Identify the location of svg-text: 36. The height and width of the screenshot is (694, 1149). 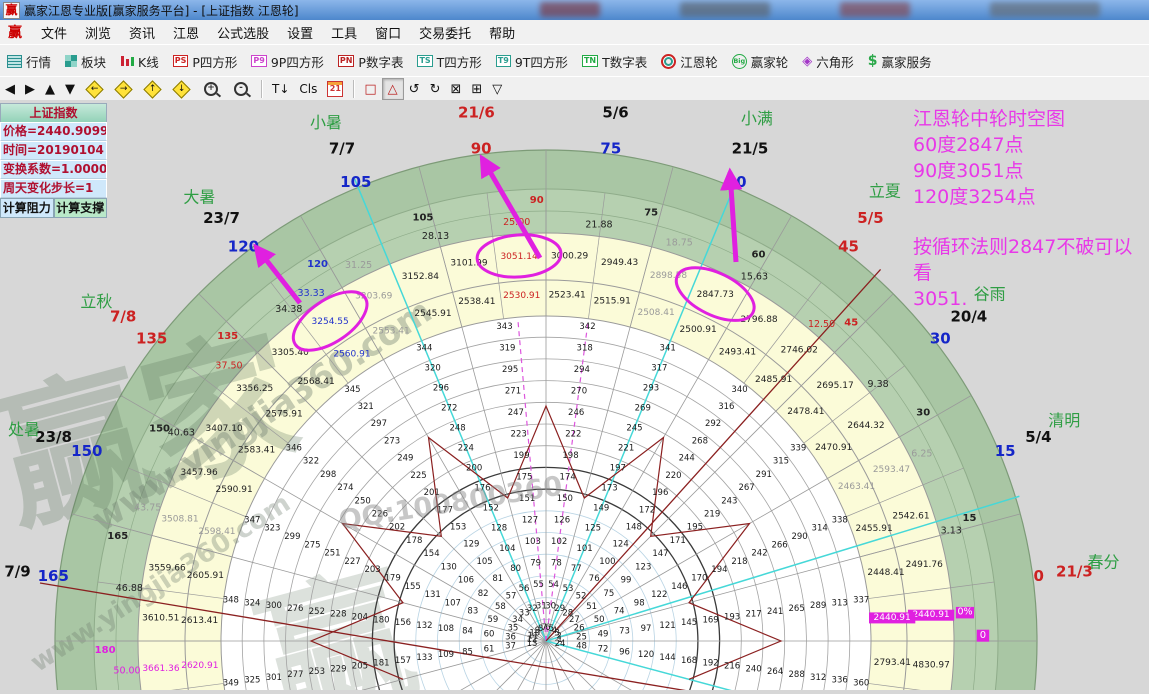
(510, 637).